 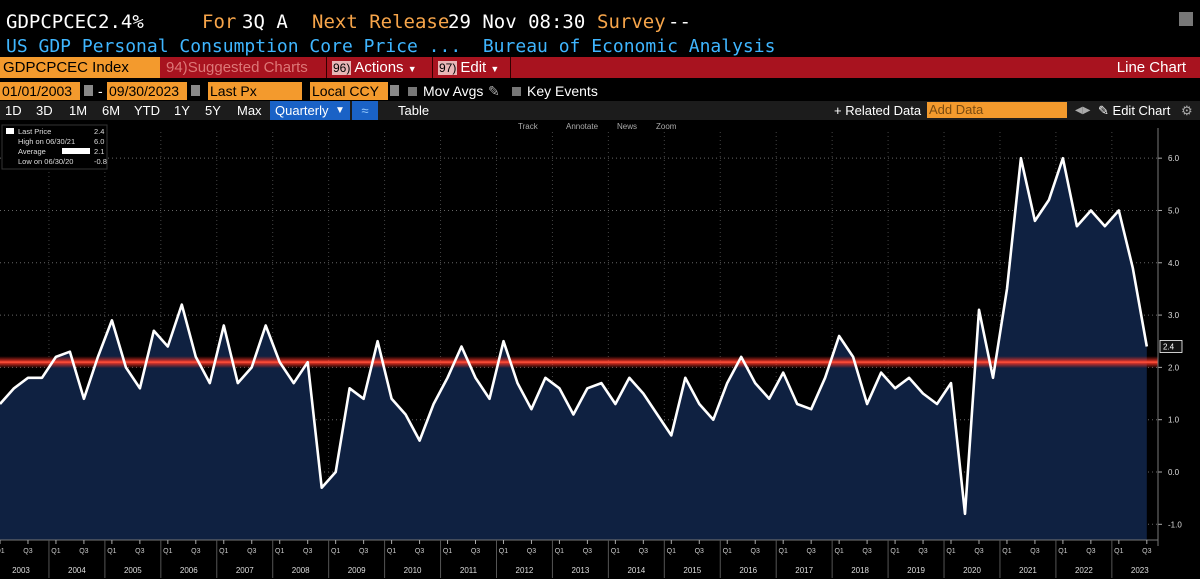 I want to click on actions-menu: 96) Actions ▼, so click(x=374, y=68).